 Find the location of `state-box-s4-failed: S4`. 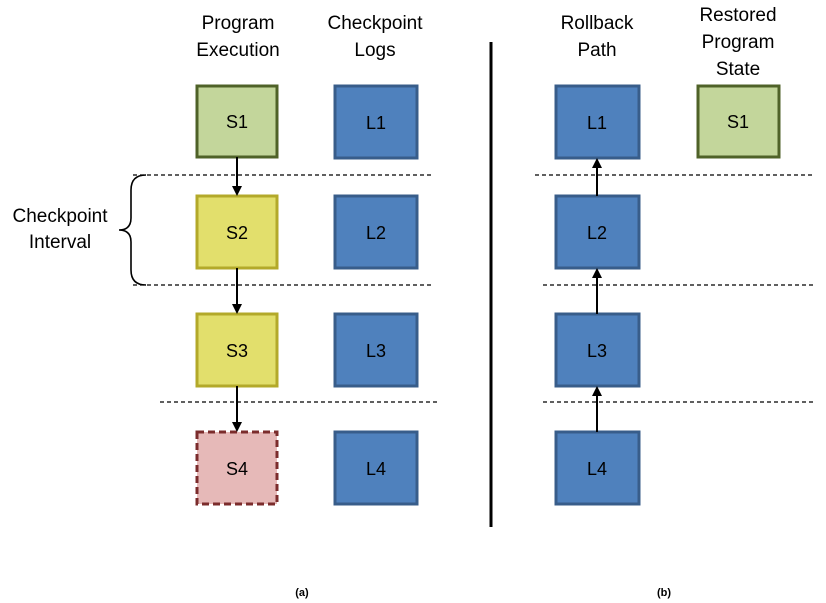

state-box-s4-failed: S4 is located at coordinates (237, 468).